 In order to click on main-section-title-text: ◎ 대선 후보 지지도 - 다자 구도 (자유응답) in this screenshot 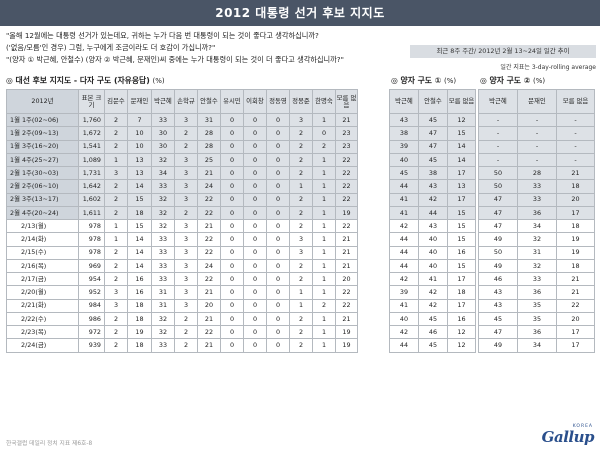, I will do `click(78, 80)`.